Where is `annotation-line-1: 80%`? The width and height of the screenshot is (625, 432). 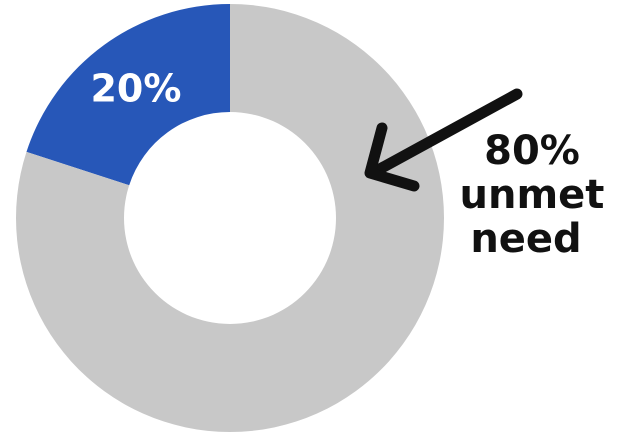 annotation-line-1: 80% is located at coordinates (532, 151).